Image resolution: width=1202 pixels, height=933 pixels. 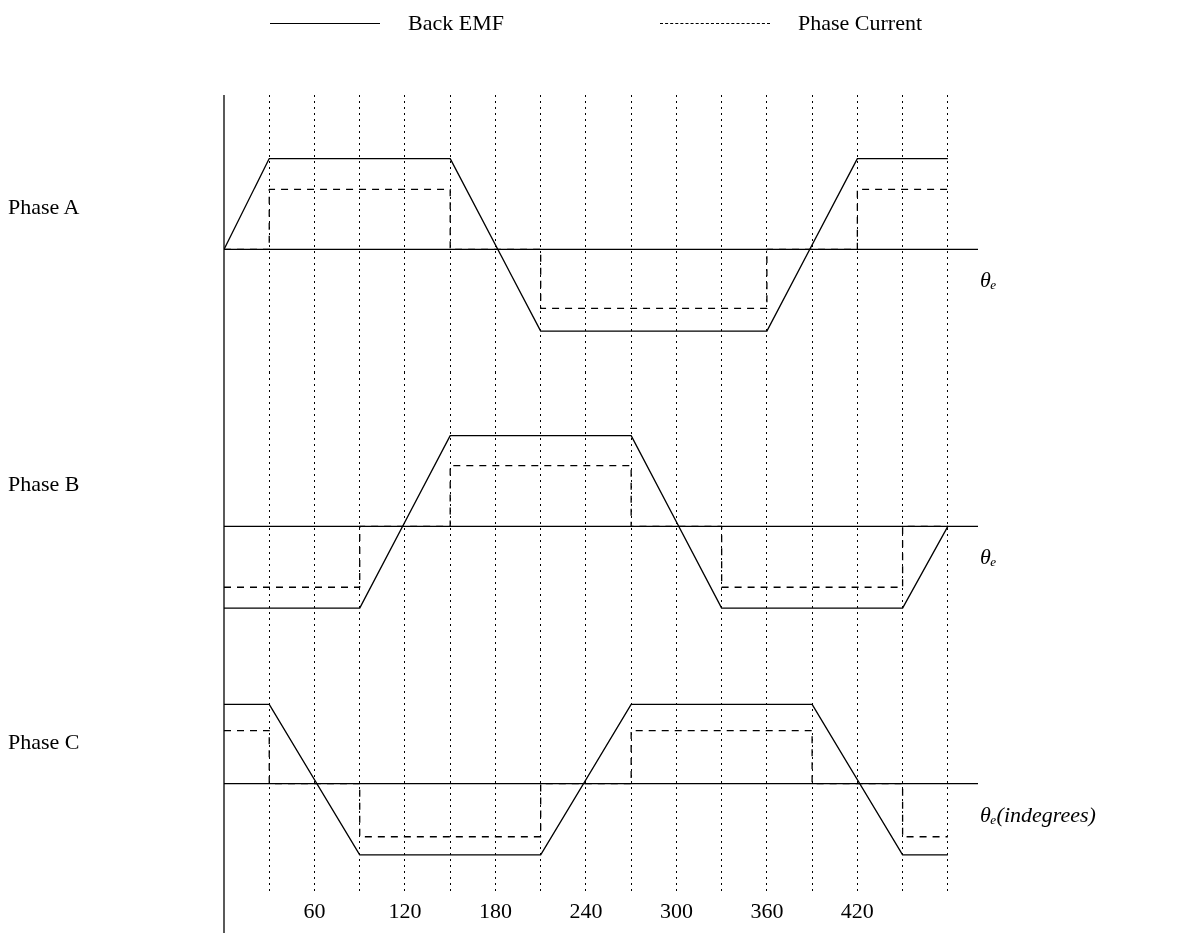 I want to click on y-axis-title: Phase B, so click(x=44, y=484).